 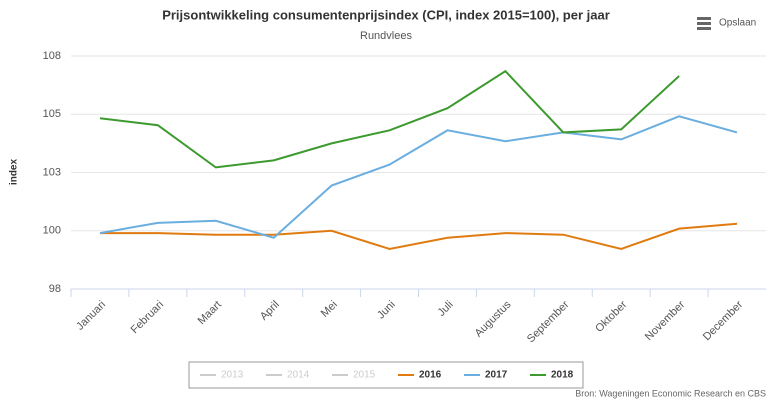 What do you see at coordinates (386, 36) in the screenshot?
I see `chart-subtitle: Rundvlees` at bounding box center [386, 36].